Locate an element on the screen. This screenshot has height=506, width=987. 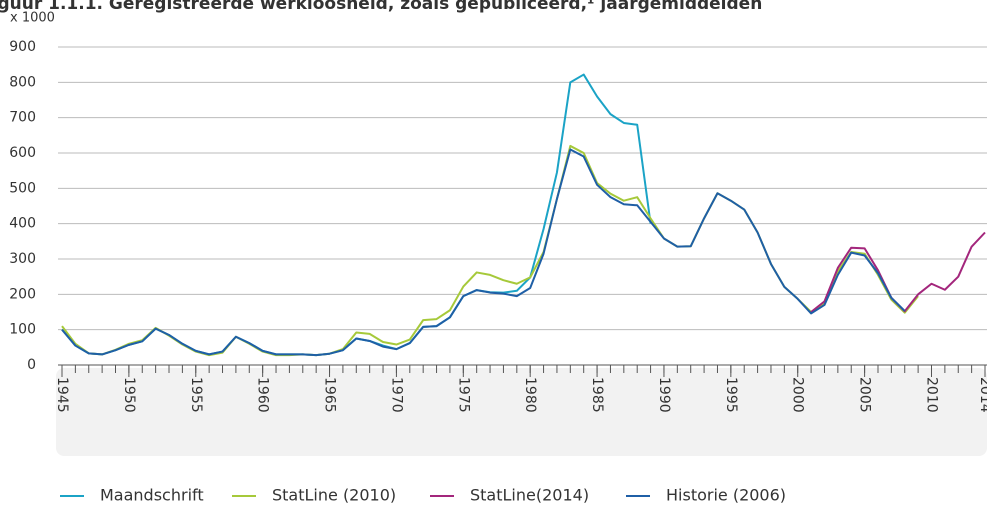
y-tick-label: 100 is located at coordinates (22, 330).